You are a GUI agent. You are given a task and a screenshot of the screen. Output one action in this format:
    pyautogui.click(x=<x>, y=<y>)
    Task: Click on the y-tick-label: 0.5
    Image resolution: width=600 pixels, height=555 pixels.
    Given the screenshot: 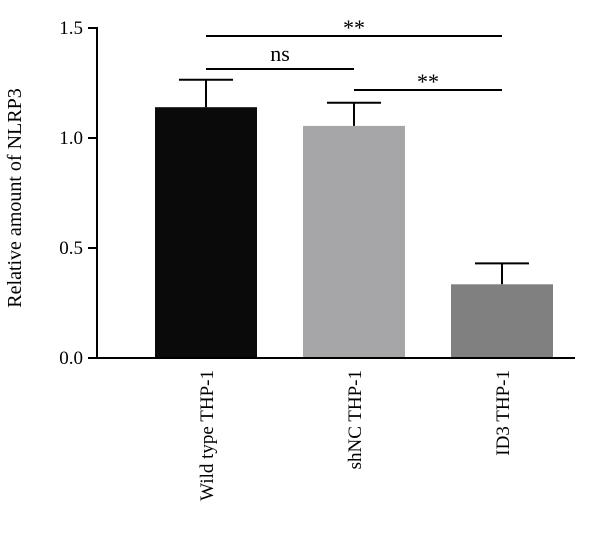 What is the action you would take?
    pyautogui.click(x=71, y=248)
    